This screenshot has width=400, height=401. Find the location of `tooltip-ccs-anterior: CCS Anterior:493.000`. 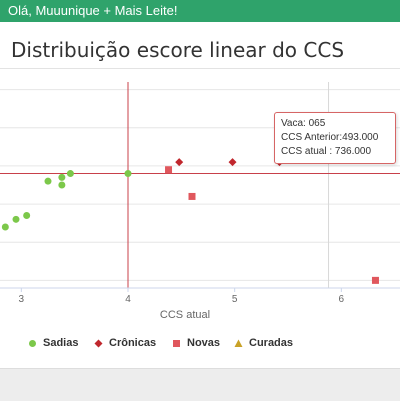

tooltip-ccs-anterior: CCS Anterior:493.000 is located at coordinates (330, 137).